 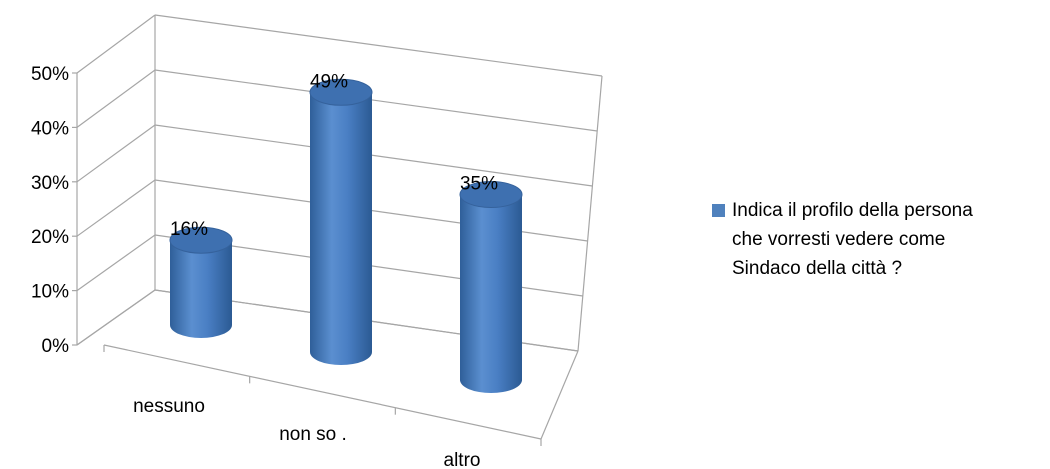 What do you see at coordinates (462, 459) in the screenshot?
I see `x-tick-label: altro` at bounding box center [462, 459].